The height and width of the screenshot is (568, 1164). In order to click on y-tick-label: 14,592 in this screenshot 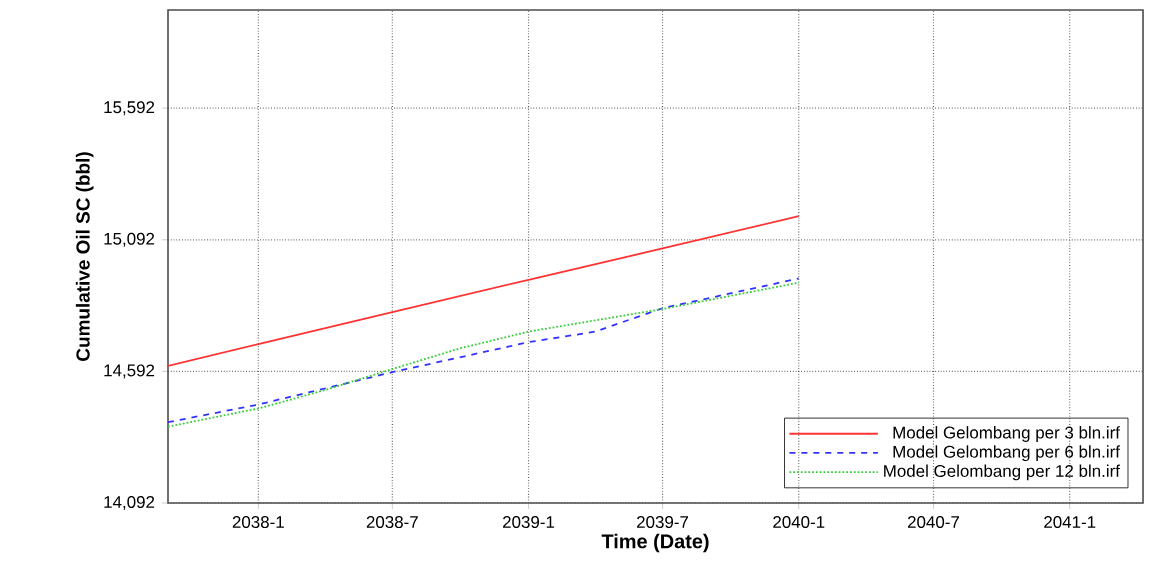, I will do `click(129, 371)`.